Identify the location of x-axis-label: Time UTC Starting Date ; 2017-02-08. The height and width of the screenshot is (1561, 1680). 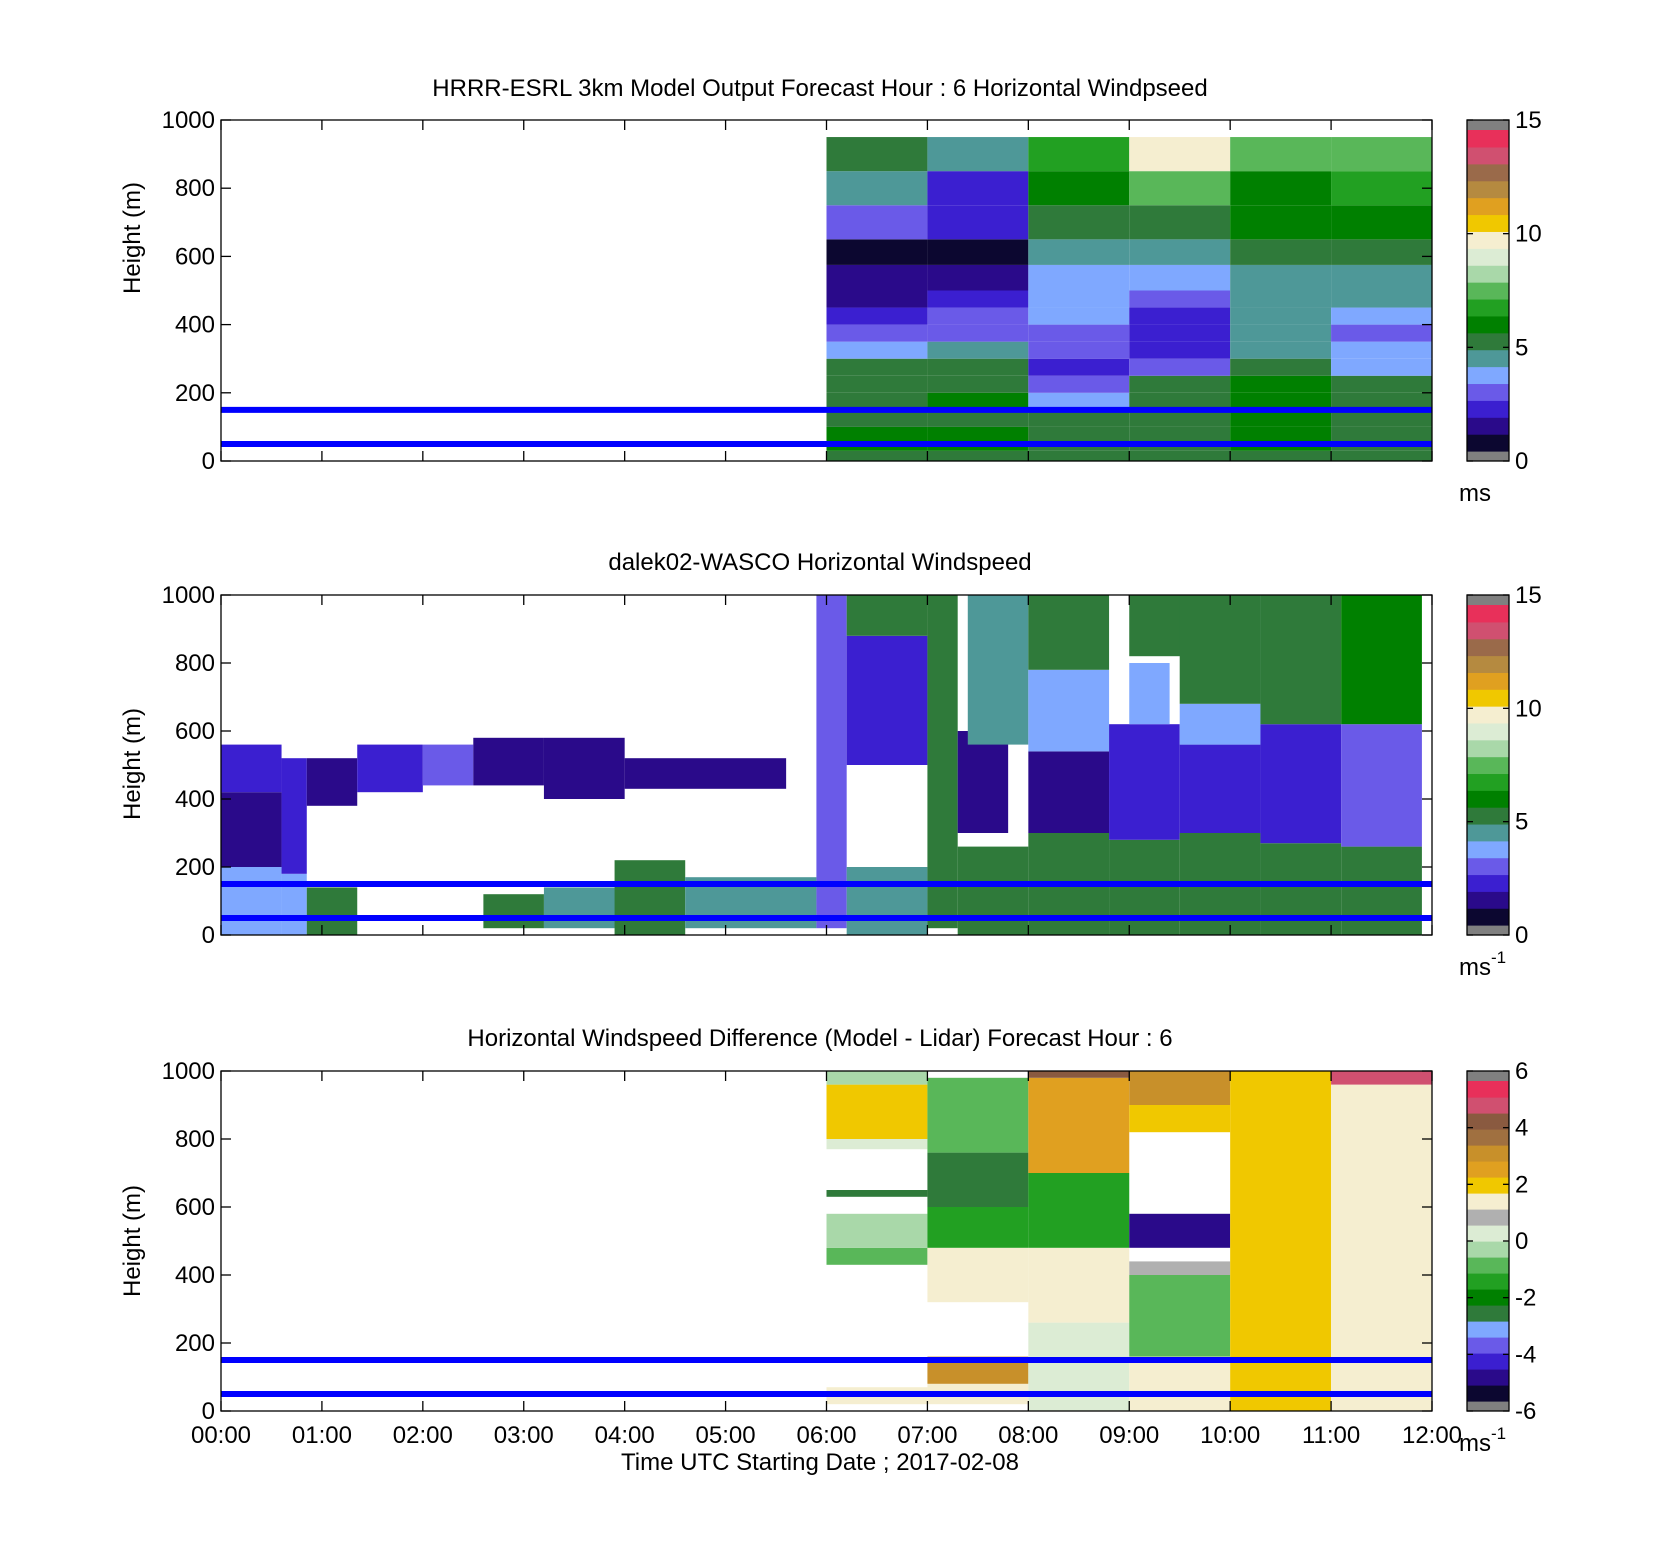
(820, 1462).